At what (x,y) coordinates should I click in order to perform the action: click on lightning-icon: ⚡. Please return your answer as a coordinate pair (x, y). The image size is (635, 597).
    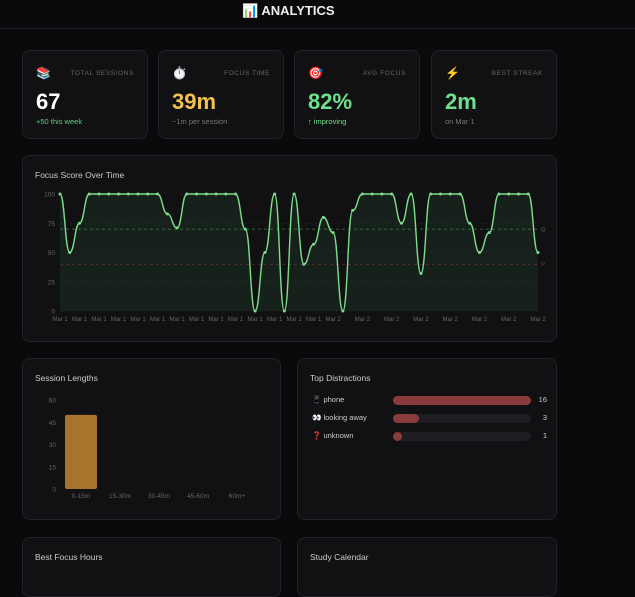
    Looking at the image, I should click on (452, 73).